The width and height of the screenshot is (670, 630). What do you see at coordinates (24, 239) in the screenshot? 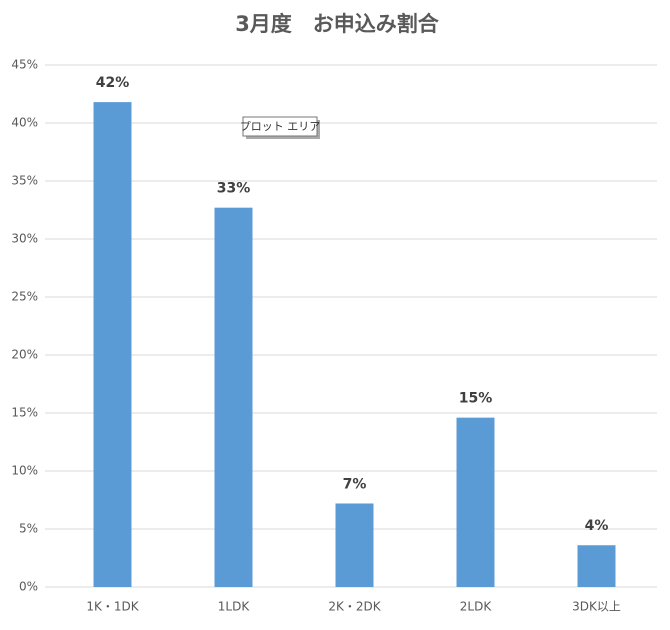
I see `y-tick-label: 30%` at bounding box center [24, 239].